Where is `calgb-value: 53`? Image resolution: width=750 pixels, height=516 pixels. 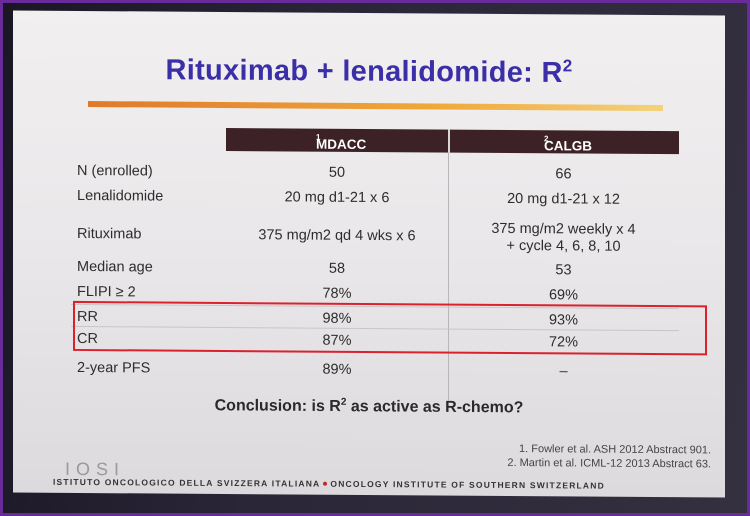 calgb-value: 53 is located at coordinates (563, 270).